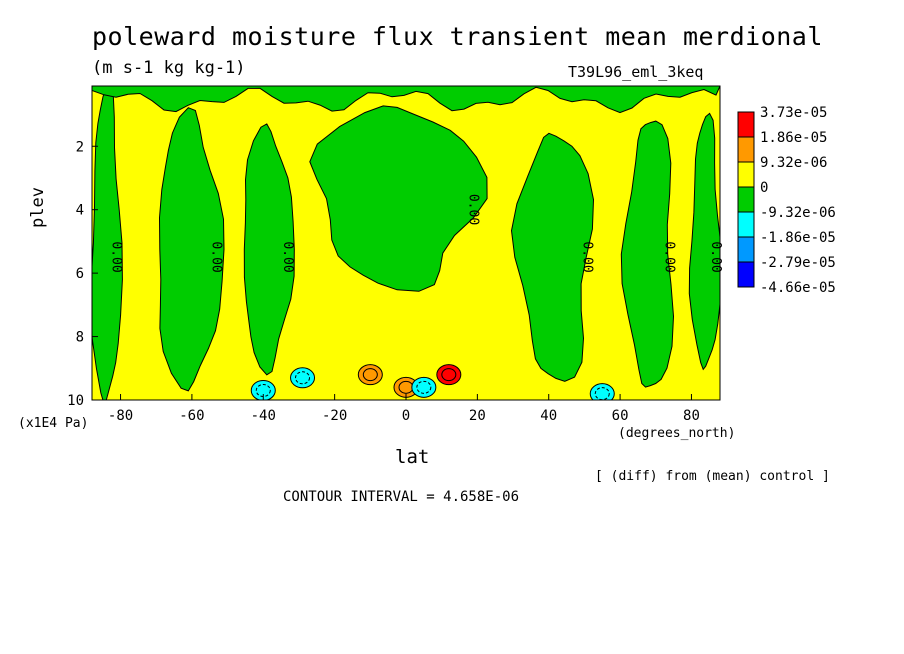  What do you see at coordinates (793, 138) in the screenshot?
I see `legend-label: 1.86e-05` at bounding box center [793, 138].